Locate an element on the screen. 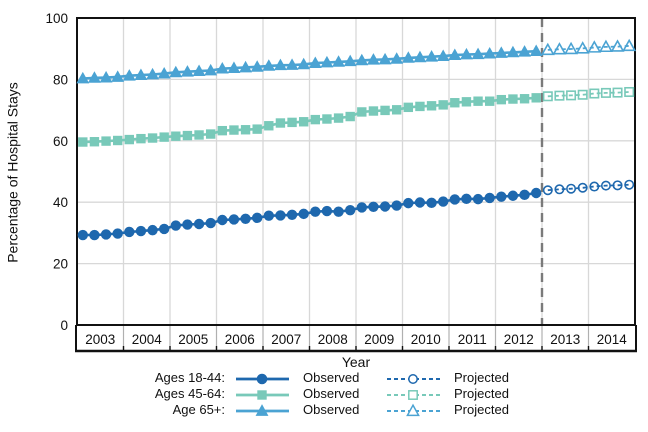 The width and height of the screenshot is (648, 432). year-label-2009: 2009 is located at coordinates (379, 339).